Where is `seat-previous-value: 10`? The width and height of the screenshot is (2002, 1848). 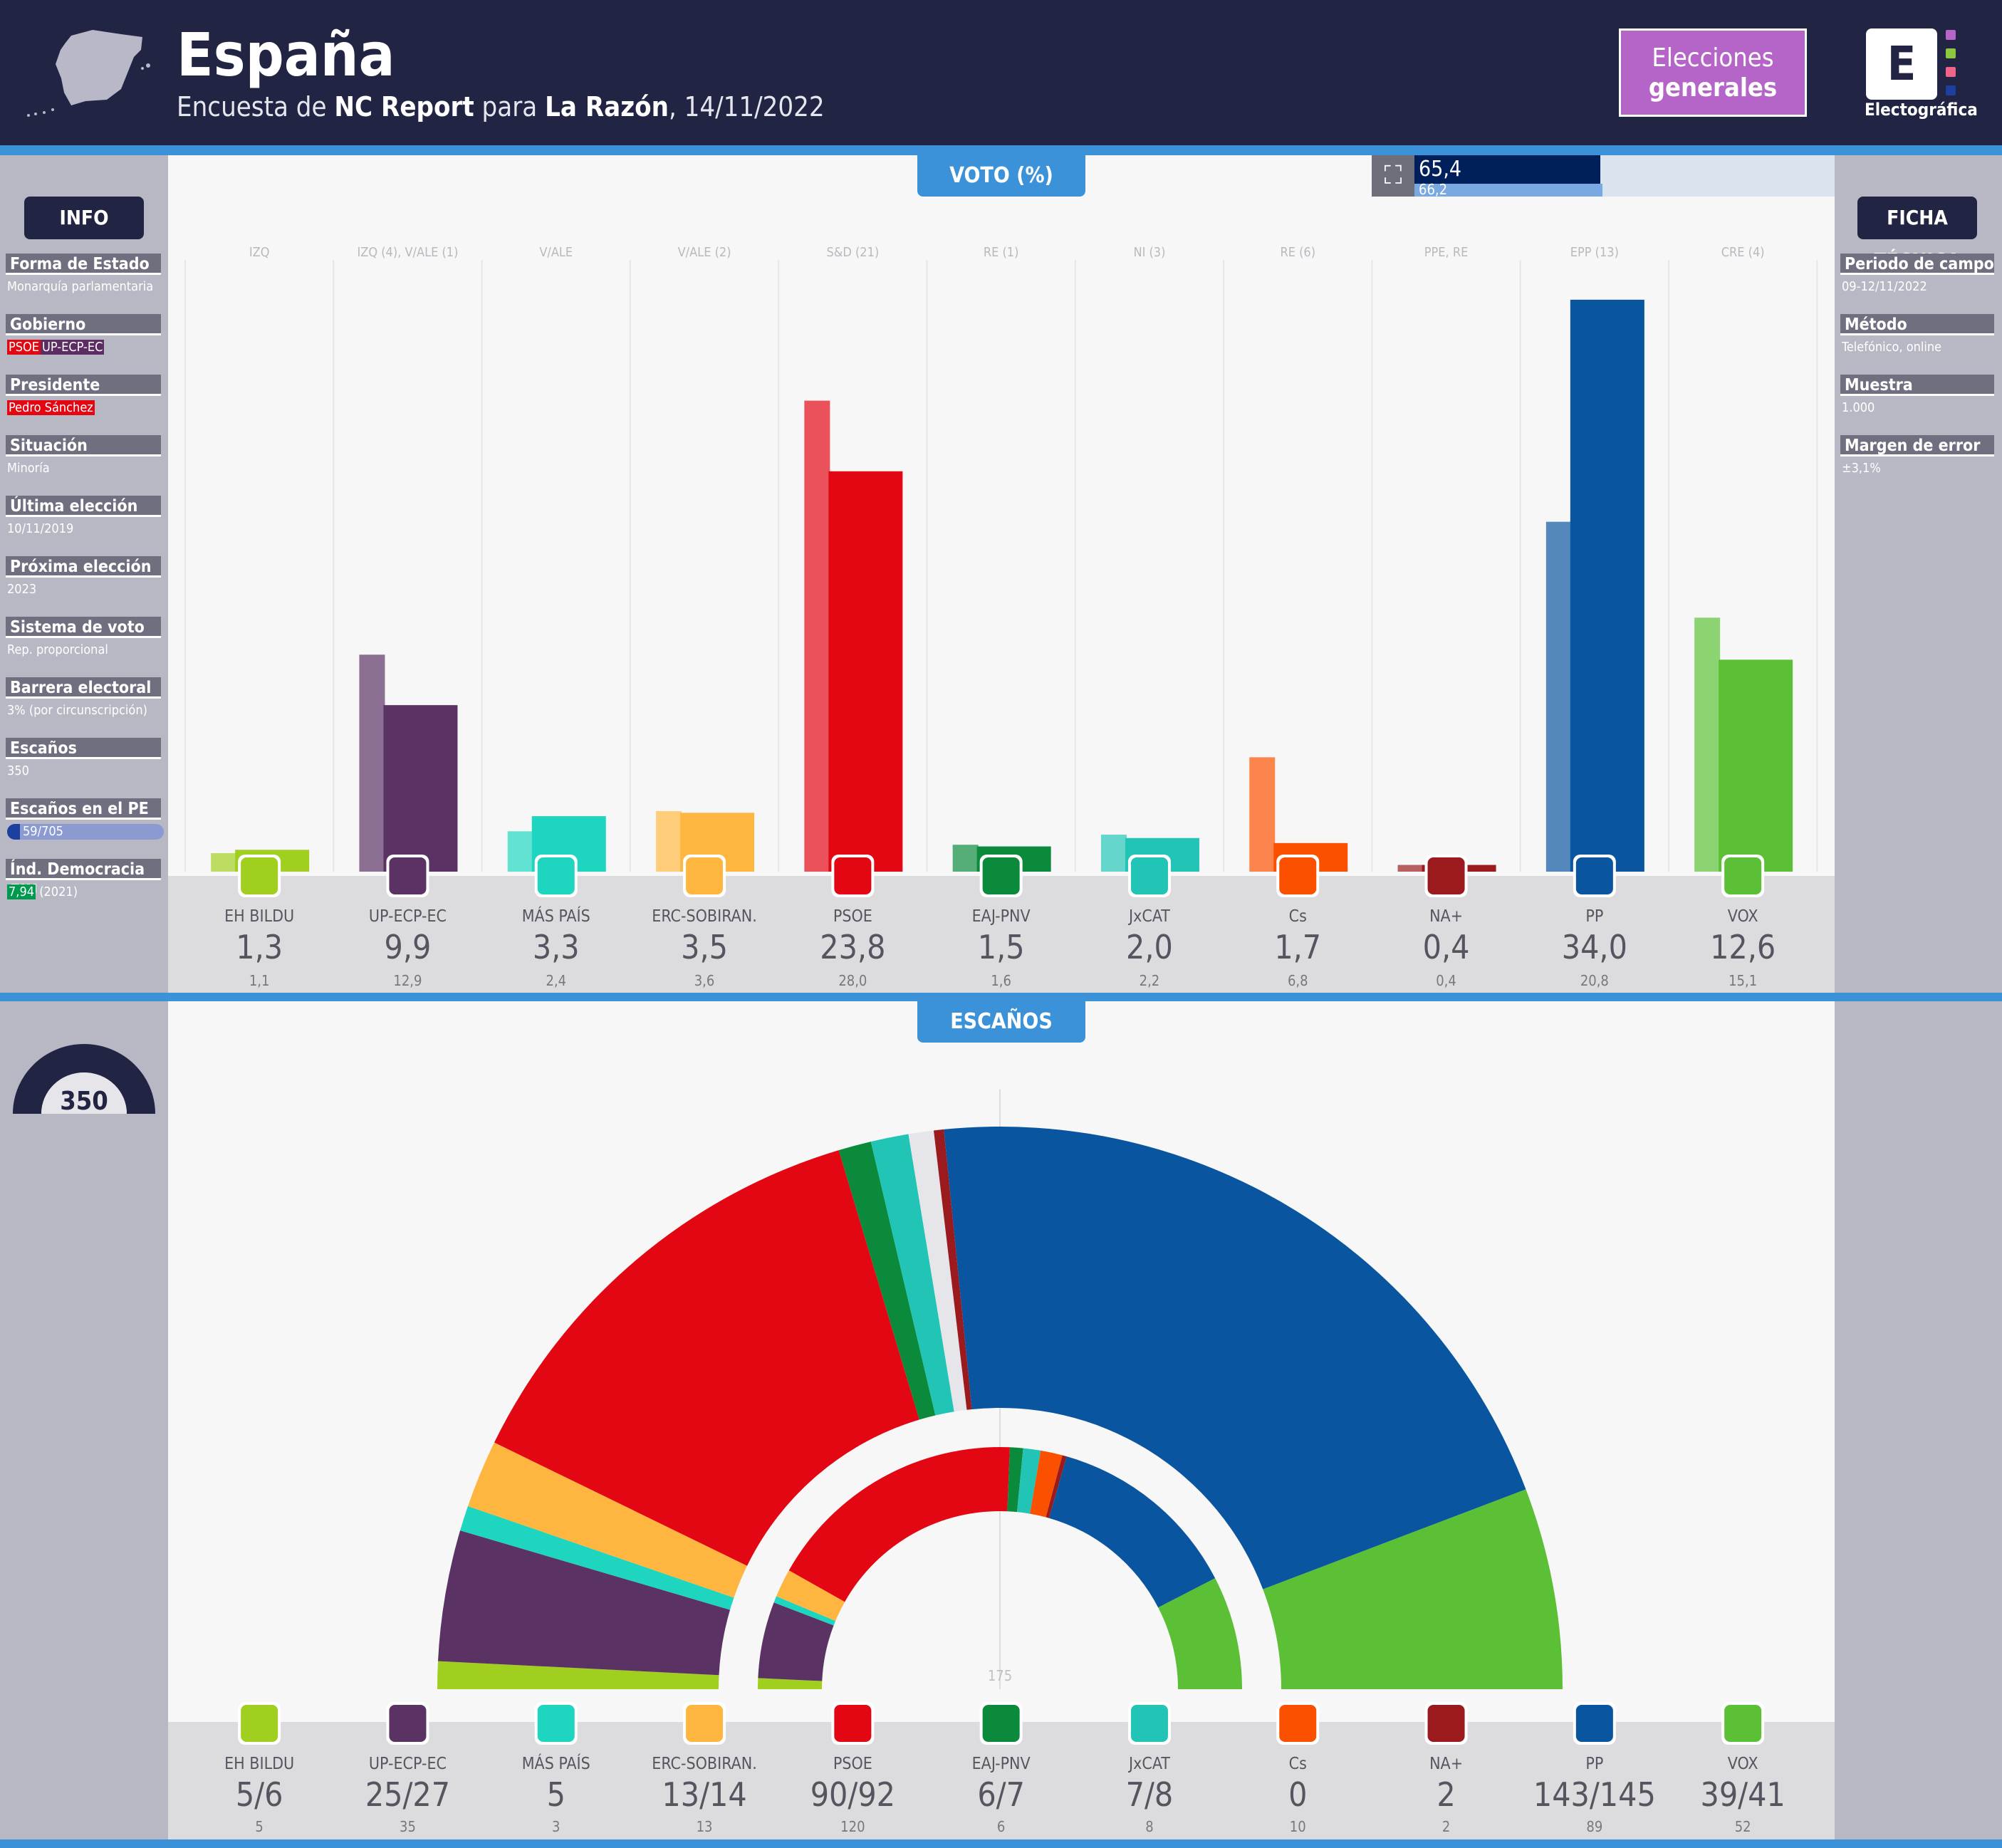 seat-previous-value: 10 is located at coordinates (1298, 1827).